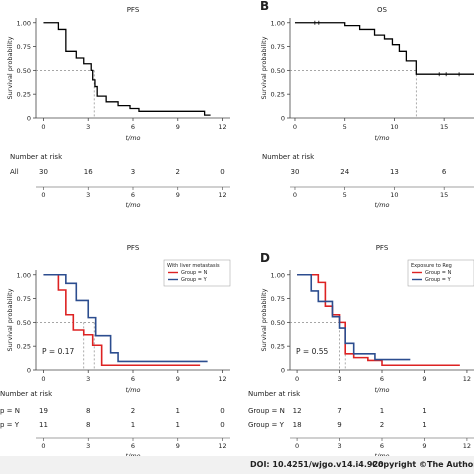  I want to click on risk-table: Number at risk All 30 16 3 2 0 0 3 6 9 12 t/mo, so click(120, 181).